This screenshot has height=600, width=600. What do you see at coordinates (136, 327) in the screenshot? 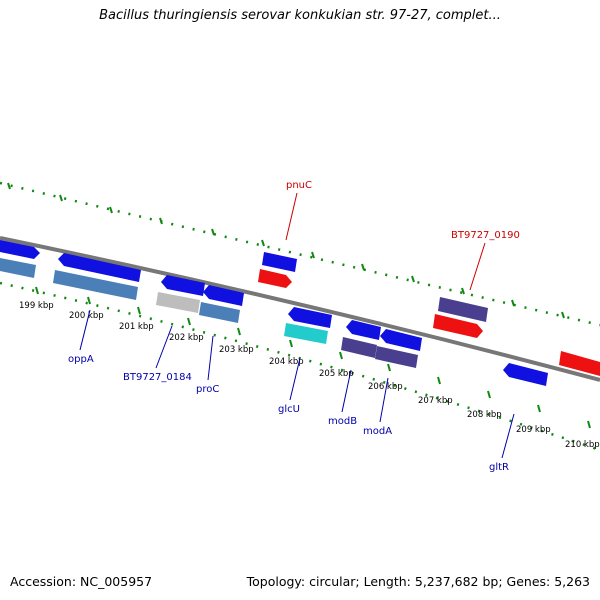
I see `kbp-label: 201 kbp` at bounding box center [136, 327].